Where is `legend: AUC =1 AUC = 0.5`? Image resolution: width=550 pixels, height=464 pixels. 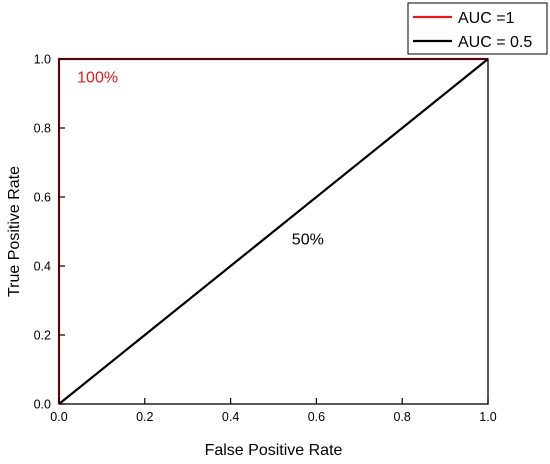 legend: AUC =1 AUC = 0.5 is located at coordinates (477, 28).